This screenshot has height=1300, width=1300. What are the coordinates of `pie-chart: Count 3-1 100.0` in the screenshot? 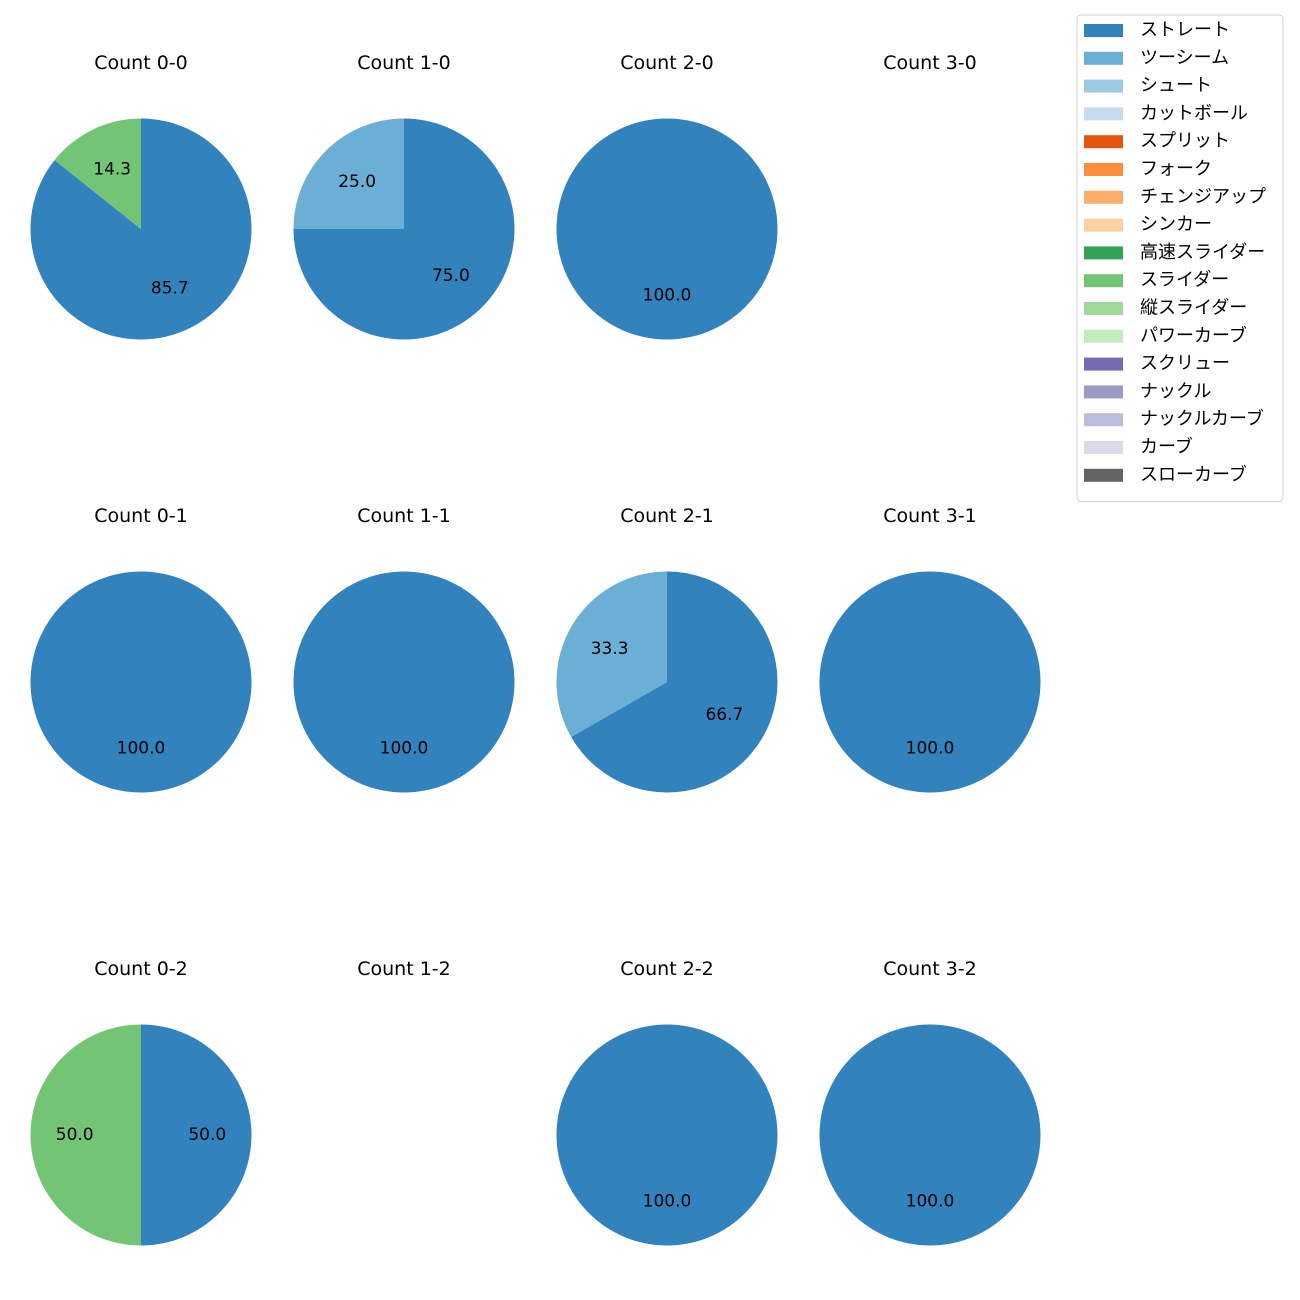 It's located at (930, 649).